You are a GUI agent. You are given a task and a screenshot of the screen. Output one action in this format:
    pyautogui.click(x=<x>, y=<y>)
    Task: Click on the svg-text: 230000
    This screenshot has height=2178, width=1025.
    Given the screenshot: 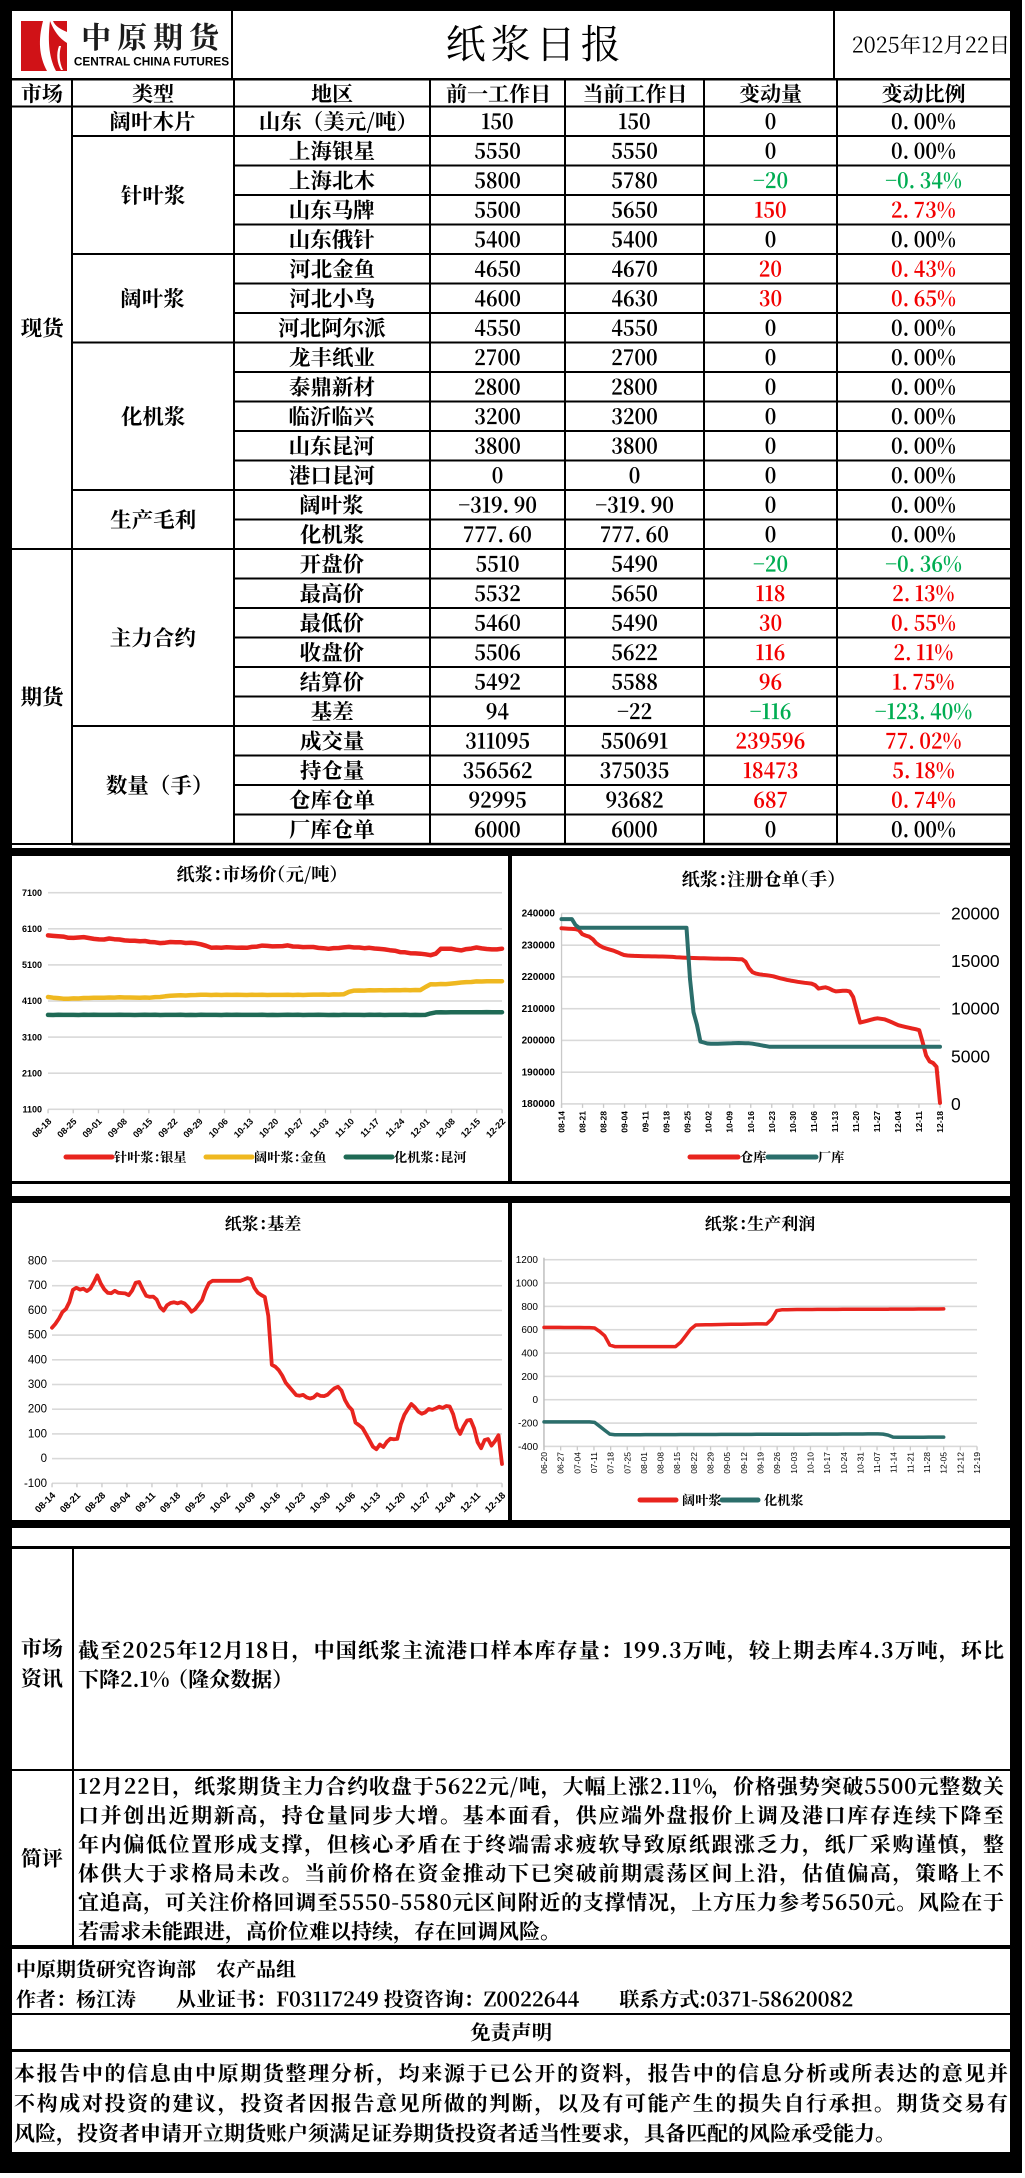 What is the action you would take?
    pyautogui.click(x=539, y=945)
    